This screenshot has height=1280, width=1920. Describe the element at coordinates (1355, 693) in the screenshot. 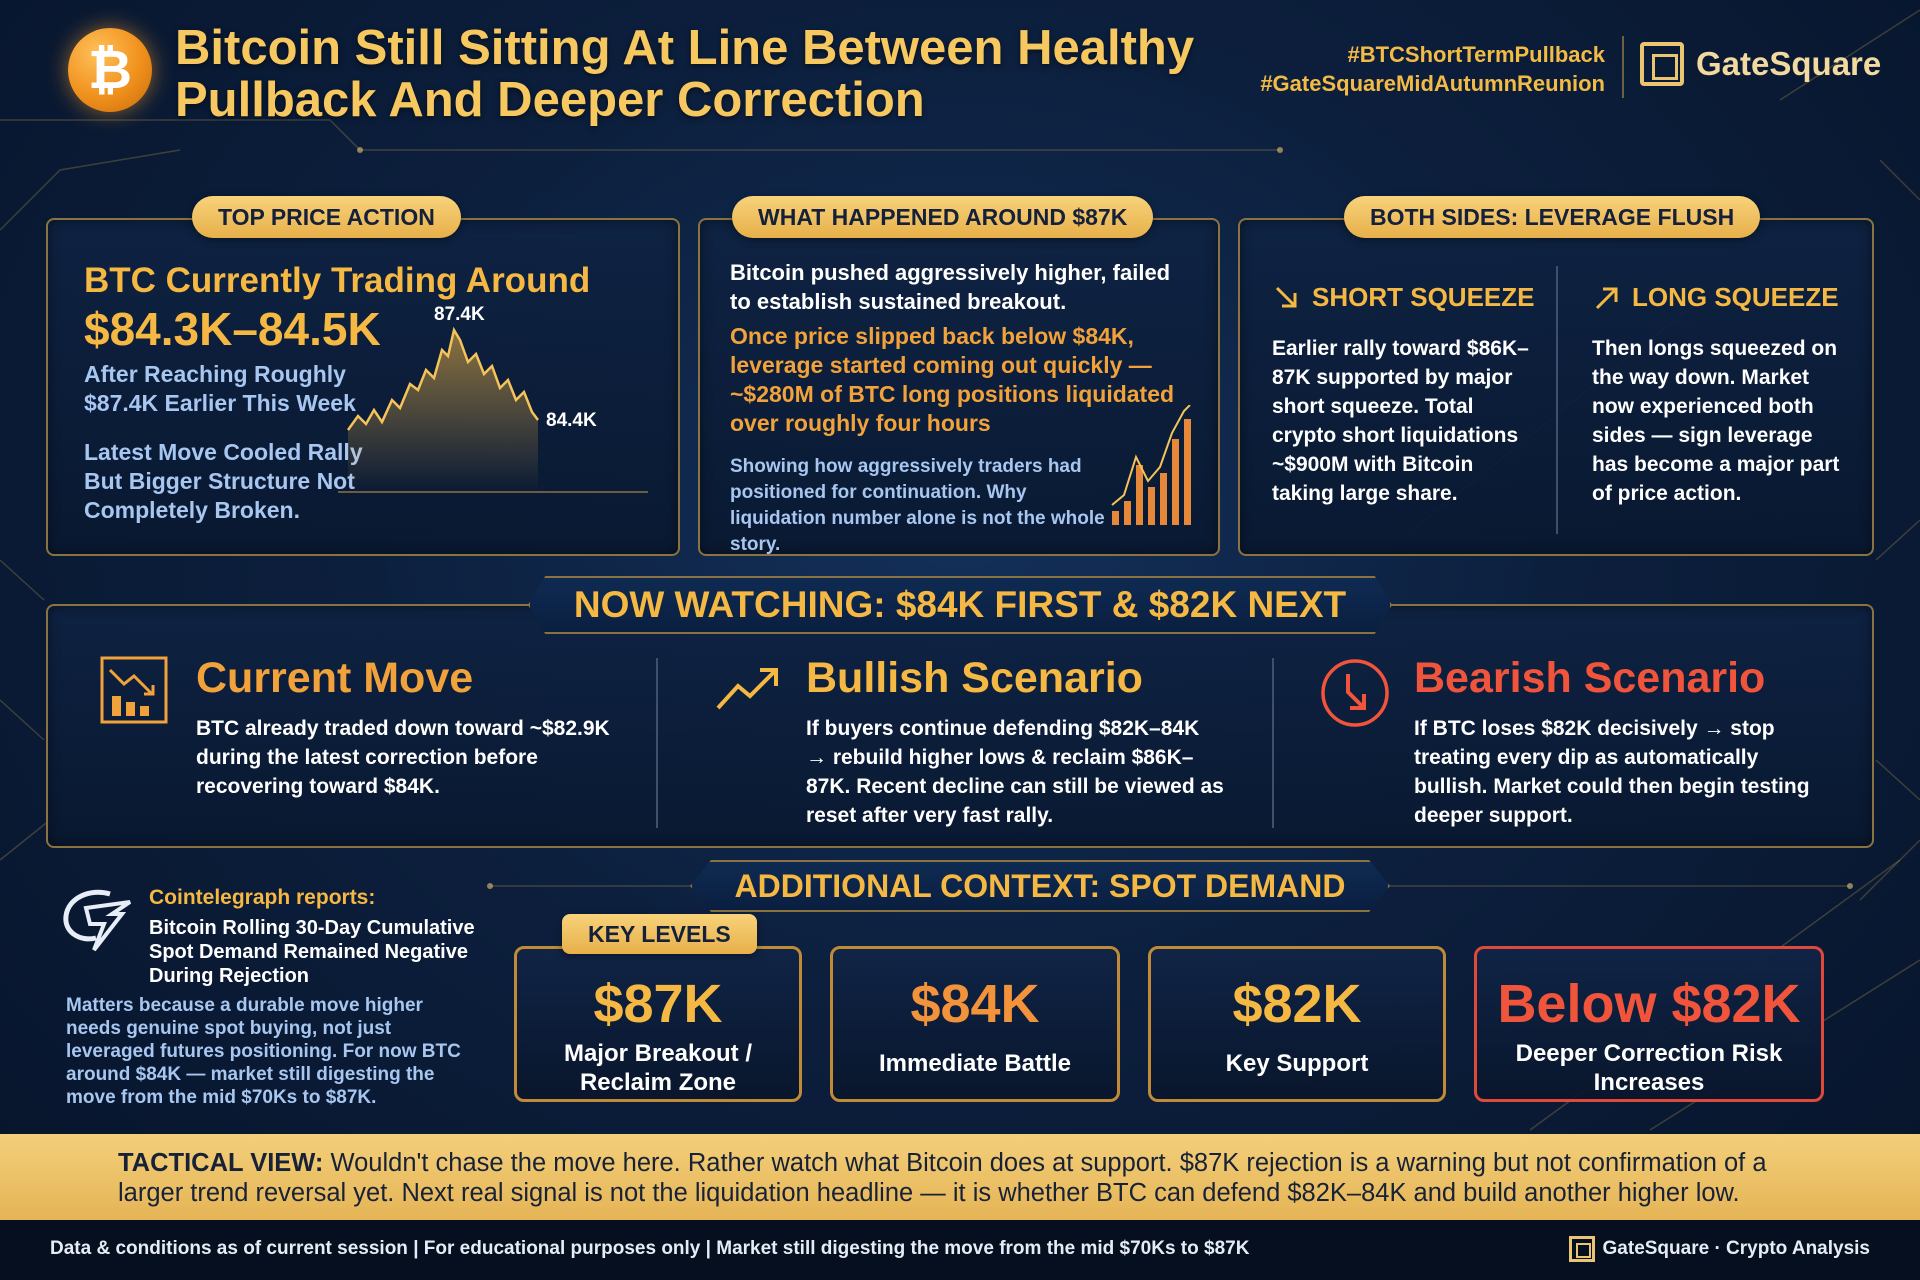

I see `circle-arrow-down-icon` at that location.